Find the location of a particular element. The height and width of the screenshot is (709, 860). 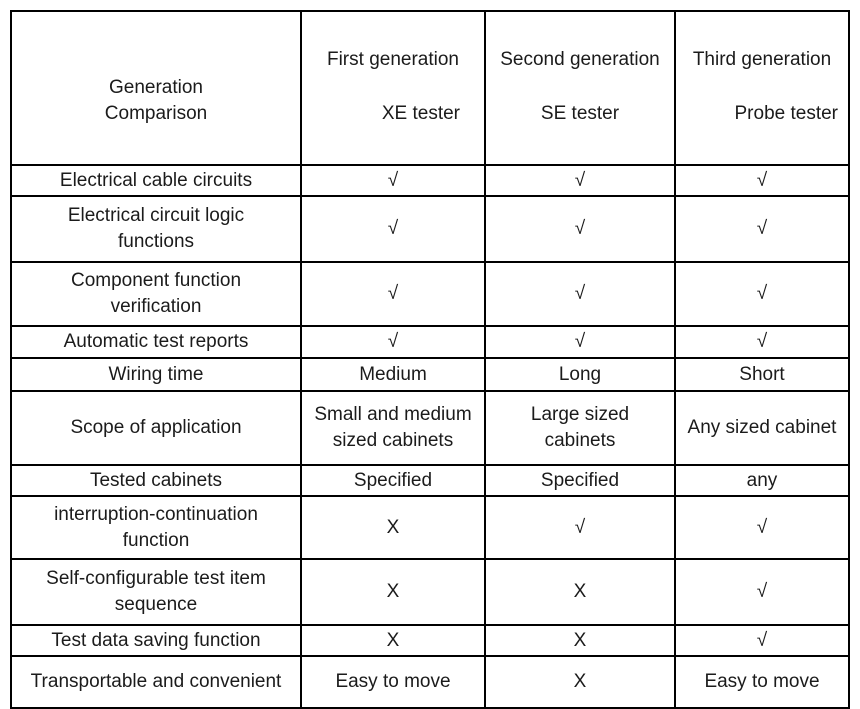

row-label-cell: Transportable and convenient is located at coordinates (156, 682).